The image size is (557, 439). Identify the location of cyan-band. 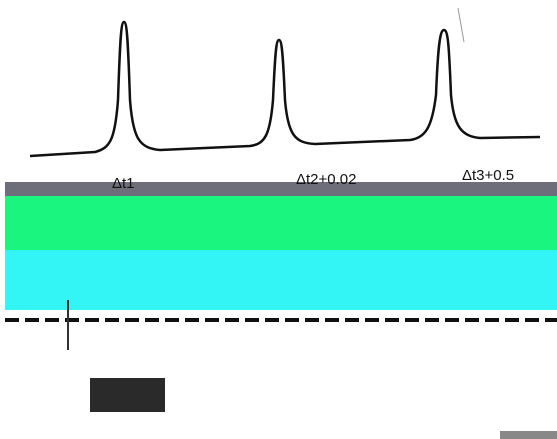
(281, 280).